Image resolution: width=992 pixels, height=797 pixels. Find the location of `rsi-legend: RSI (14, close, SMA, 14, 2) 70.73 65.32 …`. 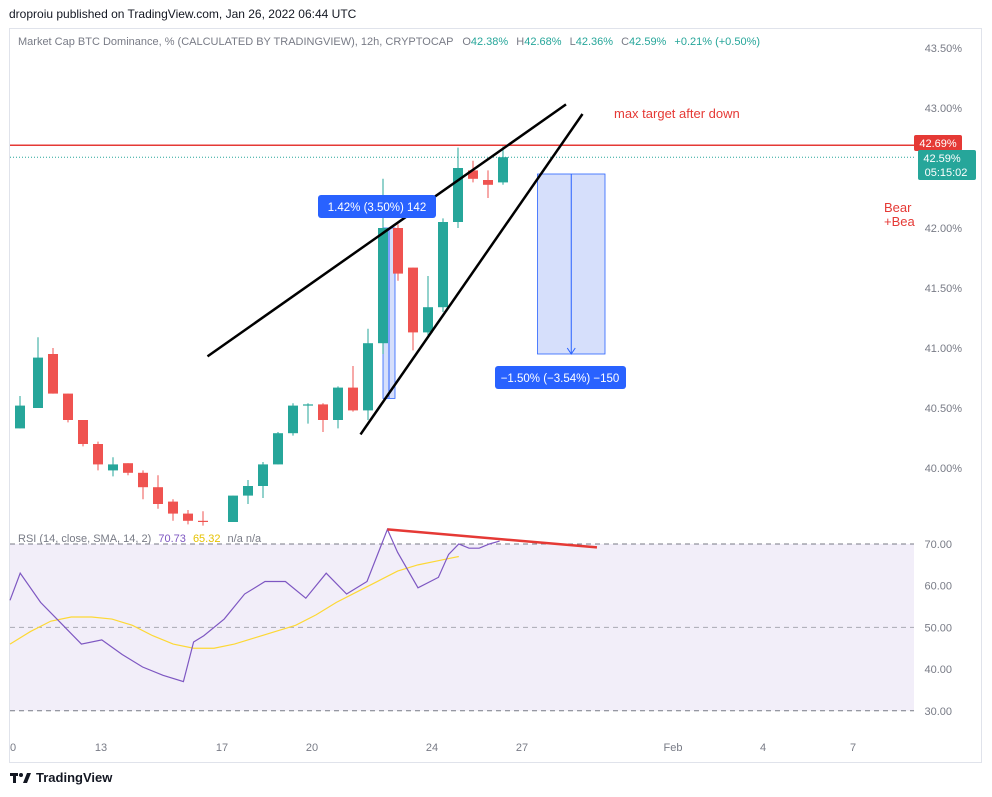

rsi-legend: RSI (14, close, SMA, 14, 2) 70.73 65.32 … is located at coordinates (140, 539).